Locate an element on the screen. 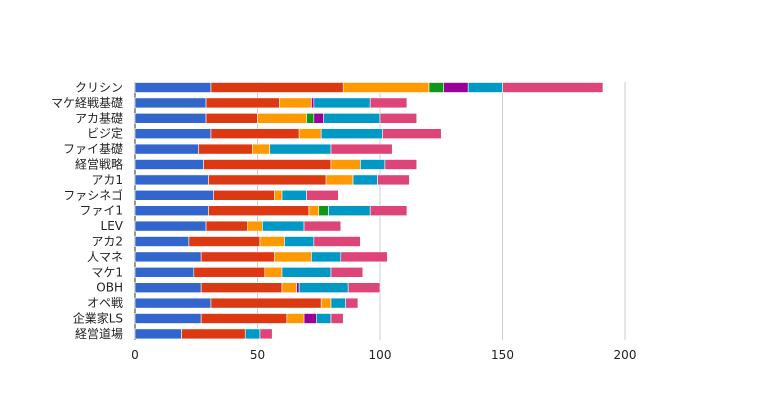 The height and width of the screenshot is (420, 758). category-label: アカ基礎 is located at coordinates (99, 118).